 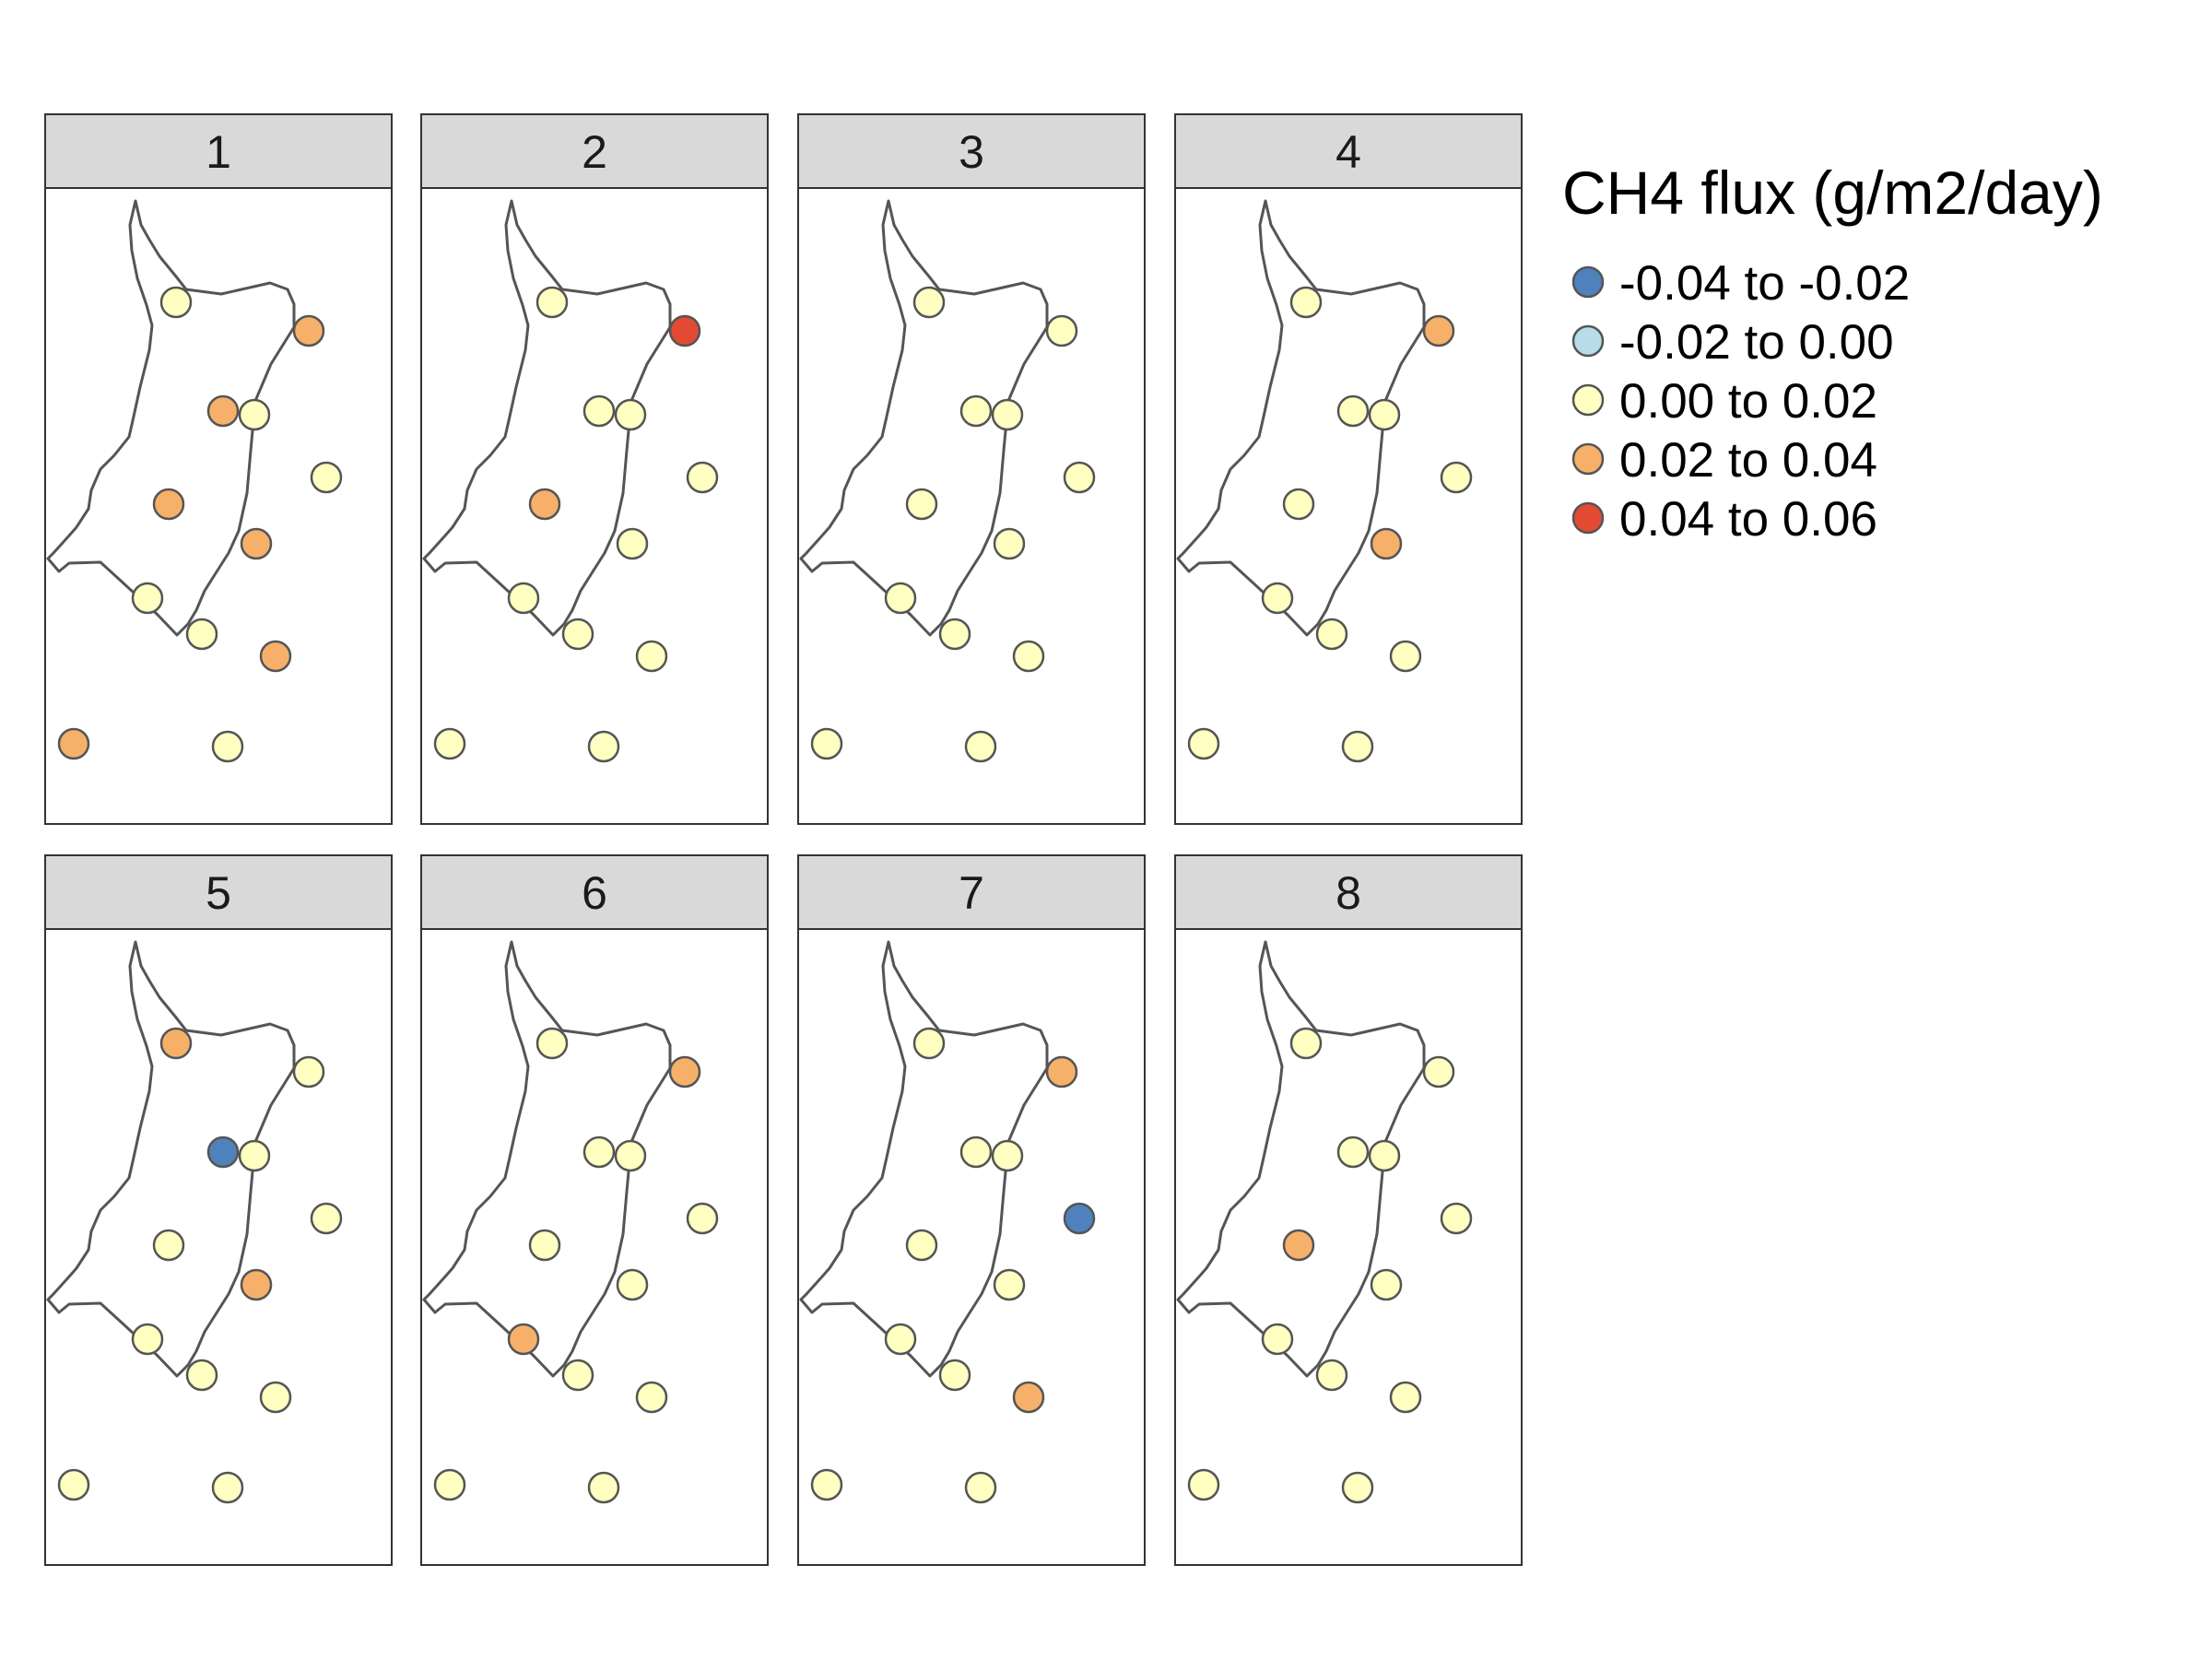 I want to click on legend-item: 0.00 to 0.02, so click(x=1724, y=401).